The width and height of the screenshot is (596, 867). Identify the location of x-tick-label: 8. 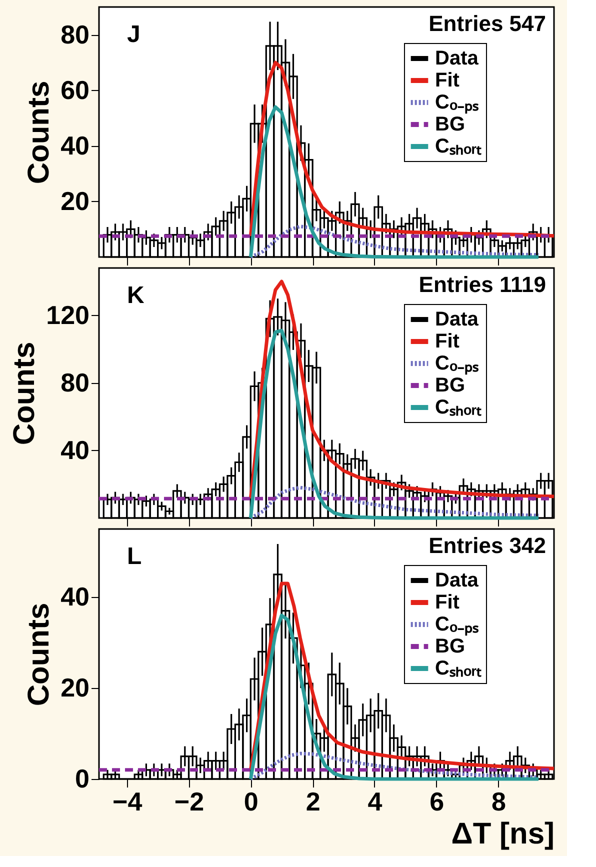
(499, 801).